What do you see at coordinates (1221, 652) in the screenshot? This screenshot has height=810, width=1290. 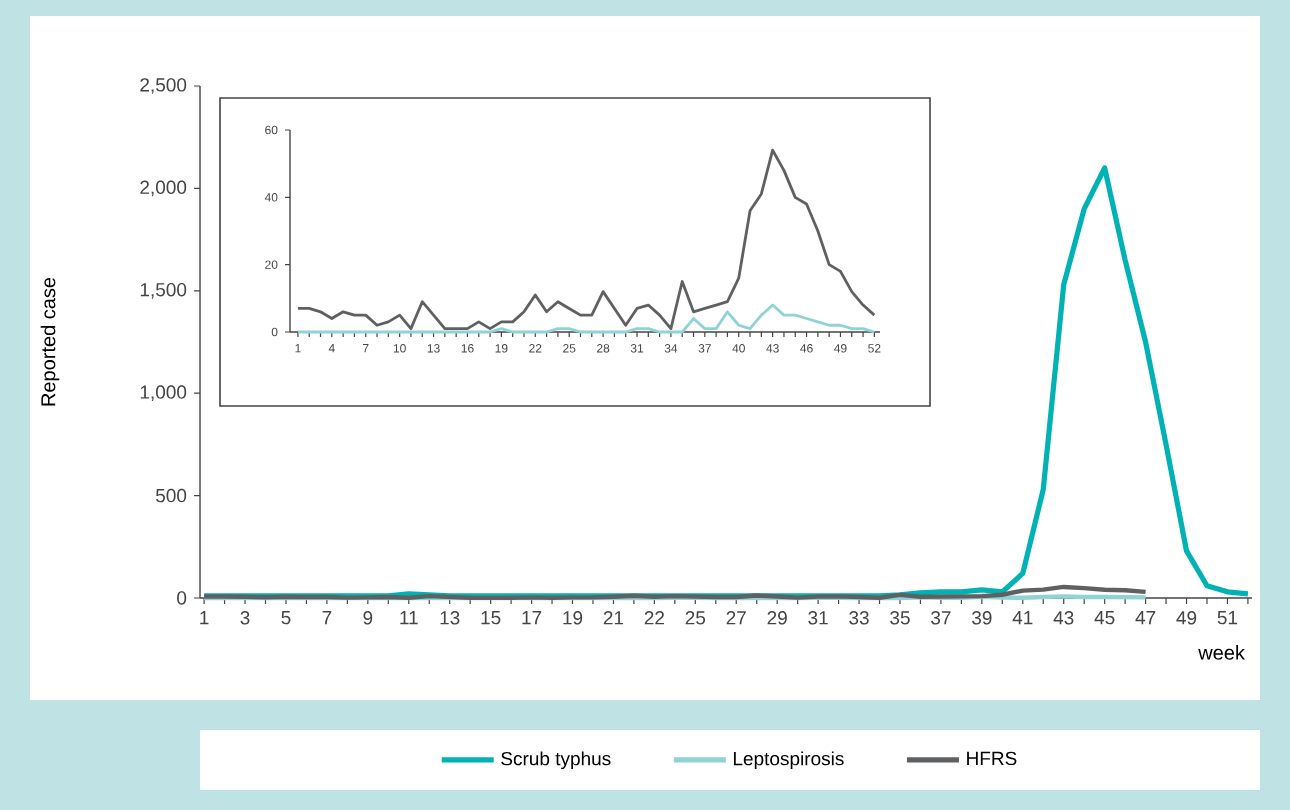 I see `x-axis-title: week` at bounding box center [1221, 652].